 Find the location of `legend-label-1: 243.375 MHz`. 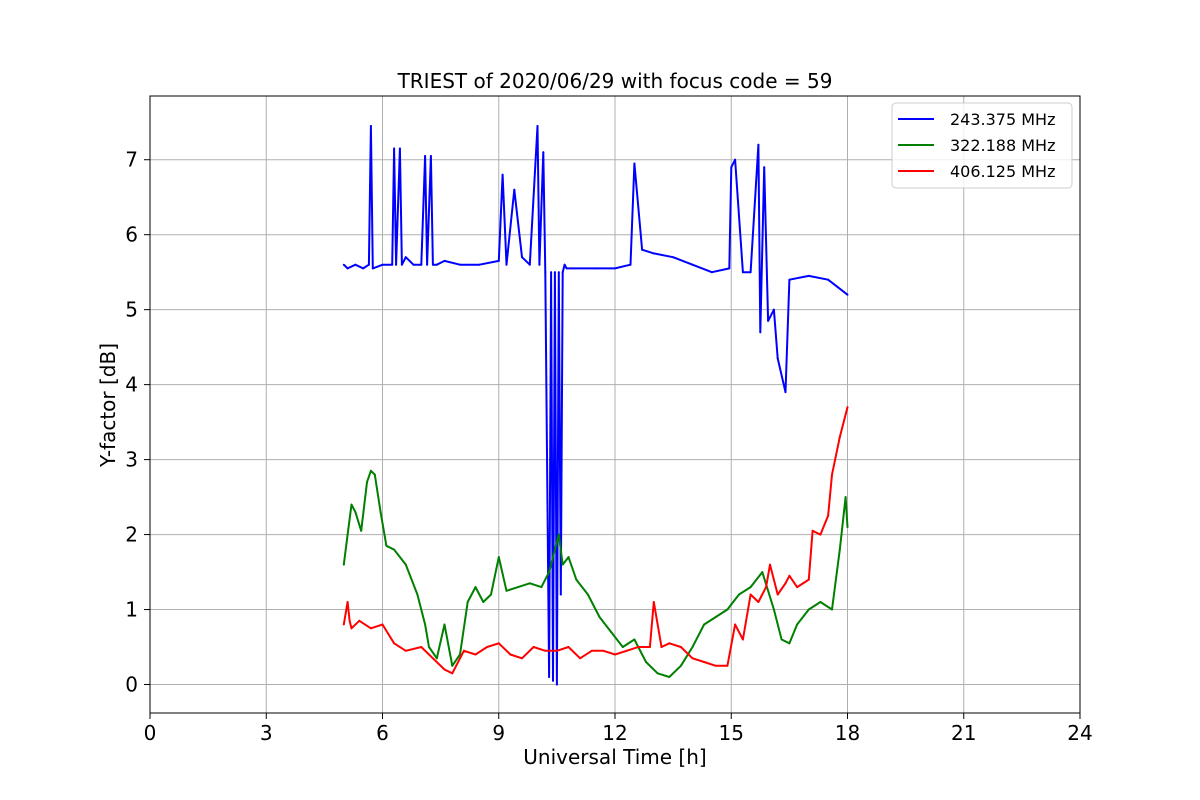

legend-label-1: 243.375 MHz is located at coordinates (1002, 119).